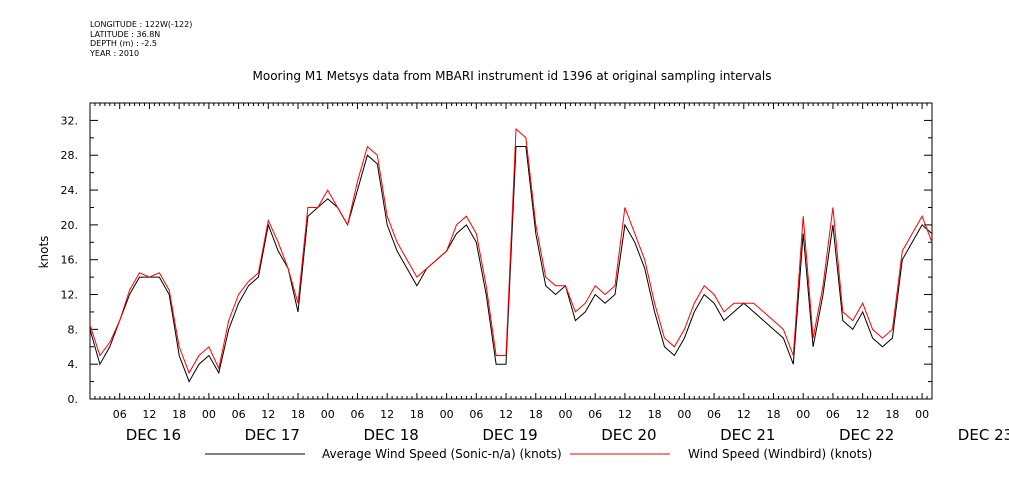 The image size is (1009, 504). I want to click on day-label: DEC 22, so click(866, 435).